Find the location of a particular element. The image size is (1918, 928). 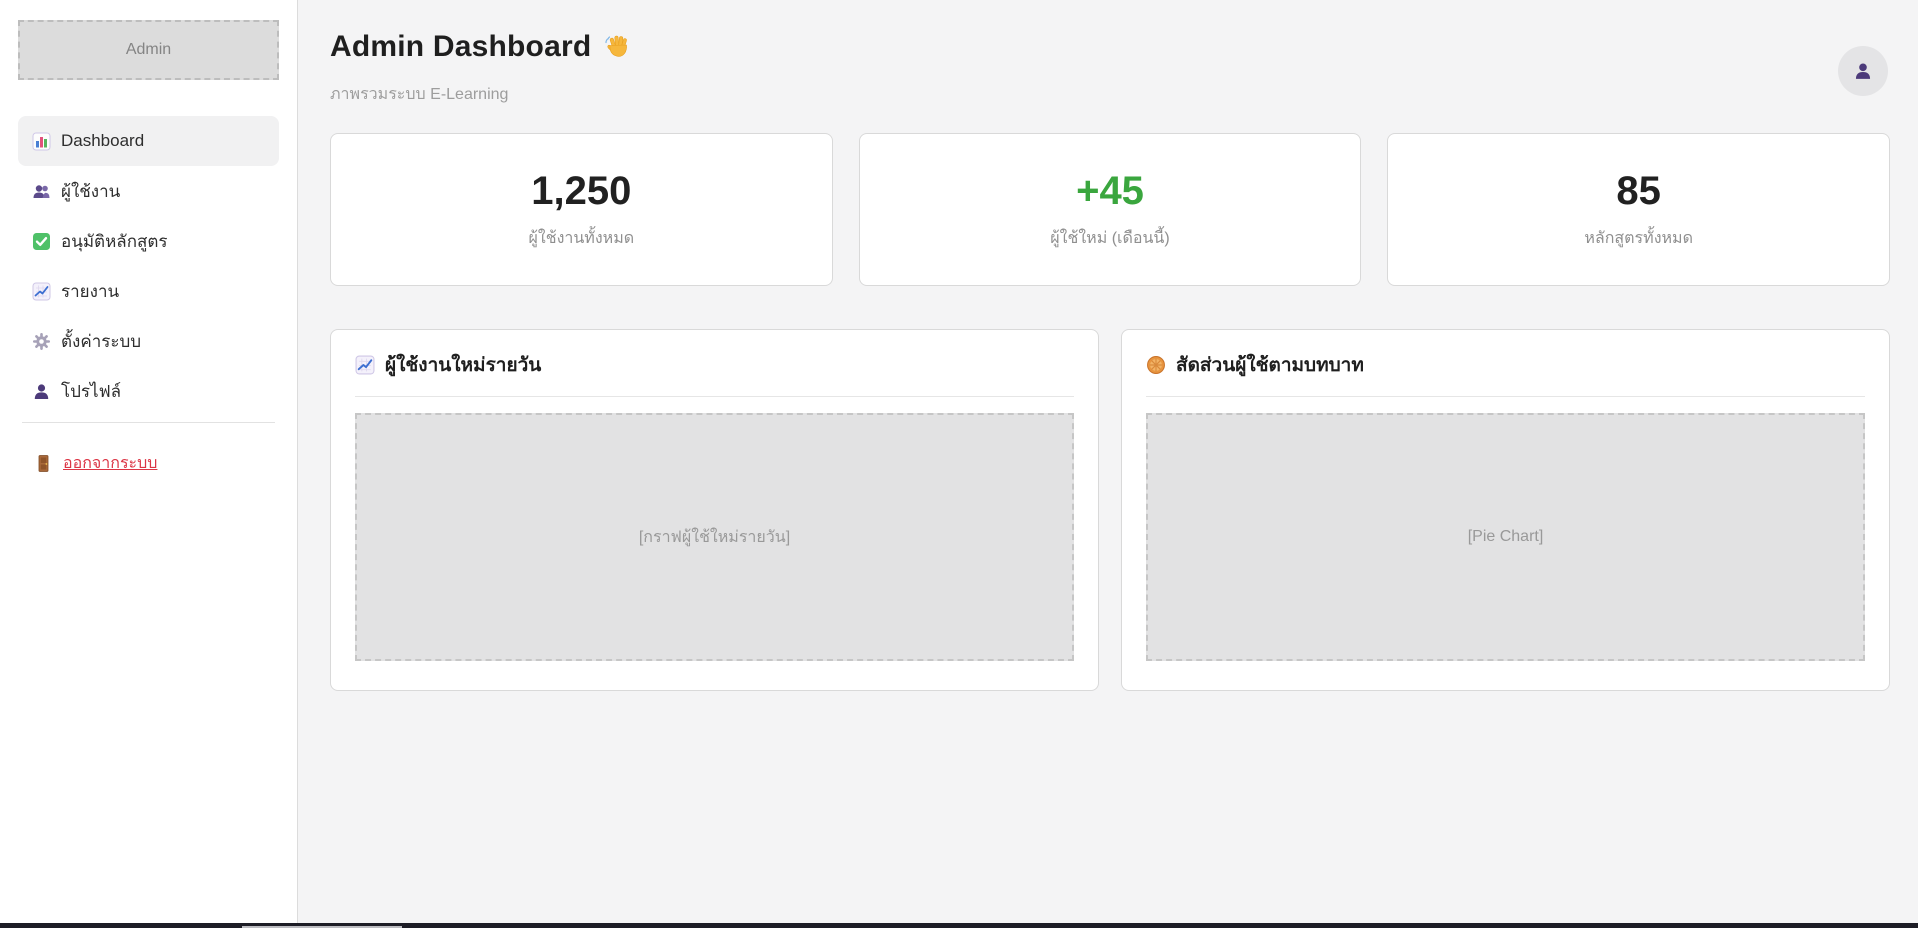

brand-label: Admin is located at coordinates (148, 49).